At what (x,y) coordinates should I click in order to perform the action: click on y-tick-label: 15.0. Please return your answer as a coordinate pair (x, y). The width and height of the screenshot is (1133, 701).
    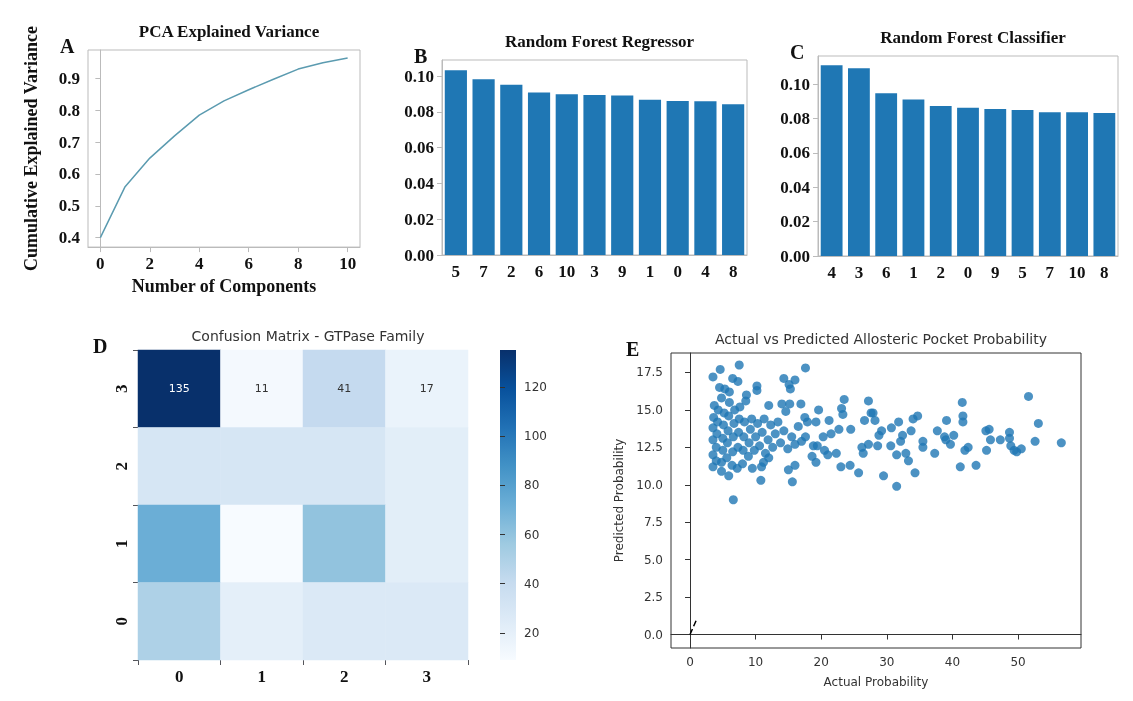
    Looking at the image, I should click on (649, 409).